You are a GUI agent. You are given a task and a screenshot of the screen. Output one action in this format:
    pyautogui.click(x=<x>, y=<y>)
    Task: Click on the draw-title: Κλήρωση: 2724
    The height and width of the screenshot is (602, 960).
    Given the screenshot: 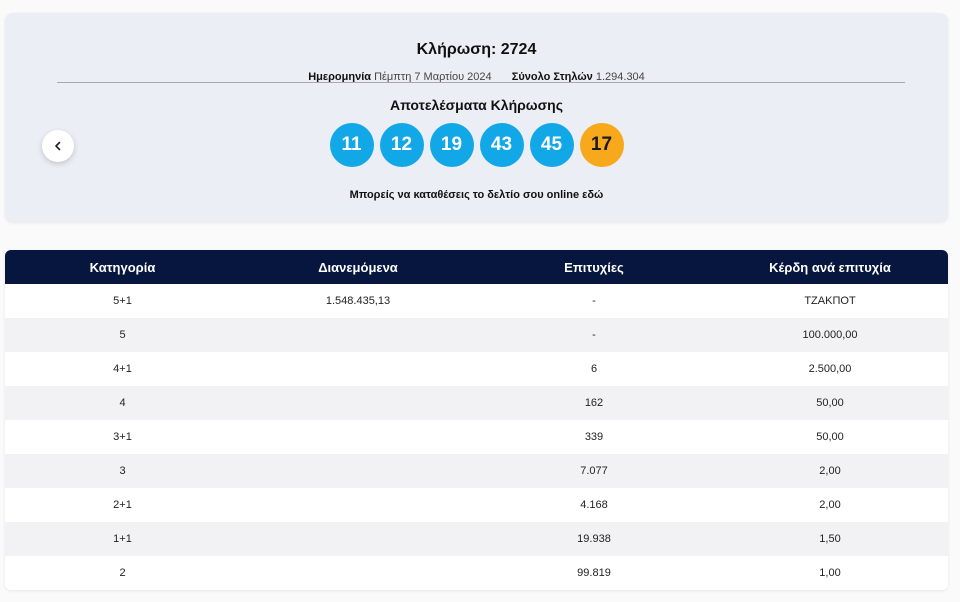 What is the action you would take?
    pyautogui.click(x=476, y=49)
    